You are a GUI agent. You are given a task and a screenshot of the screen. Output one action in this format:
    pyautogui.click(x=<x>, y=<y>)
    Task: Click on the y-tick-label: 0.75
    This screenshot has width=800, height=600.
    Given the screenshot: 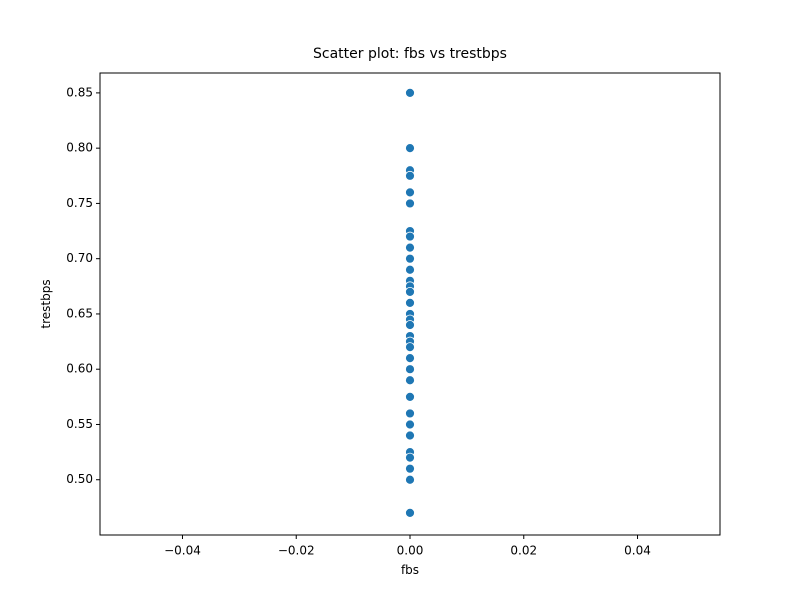 What is the action you would take?
    pyautogui.click(x=79, y=203)
    